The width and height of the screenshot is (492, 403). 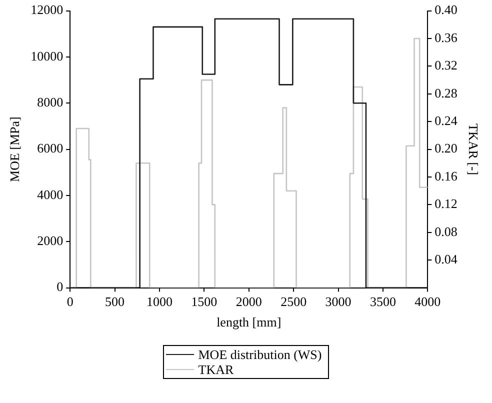 What do you see at coordinates (427, 302) in the screenshot?
I see `x-tick-label: 4000` at bounding box center [427, 302].